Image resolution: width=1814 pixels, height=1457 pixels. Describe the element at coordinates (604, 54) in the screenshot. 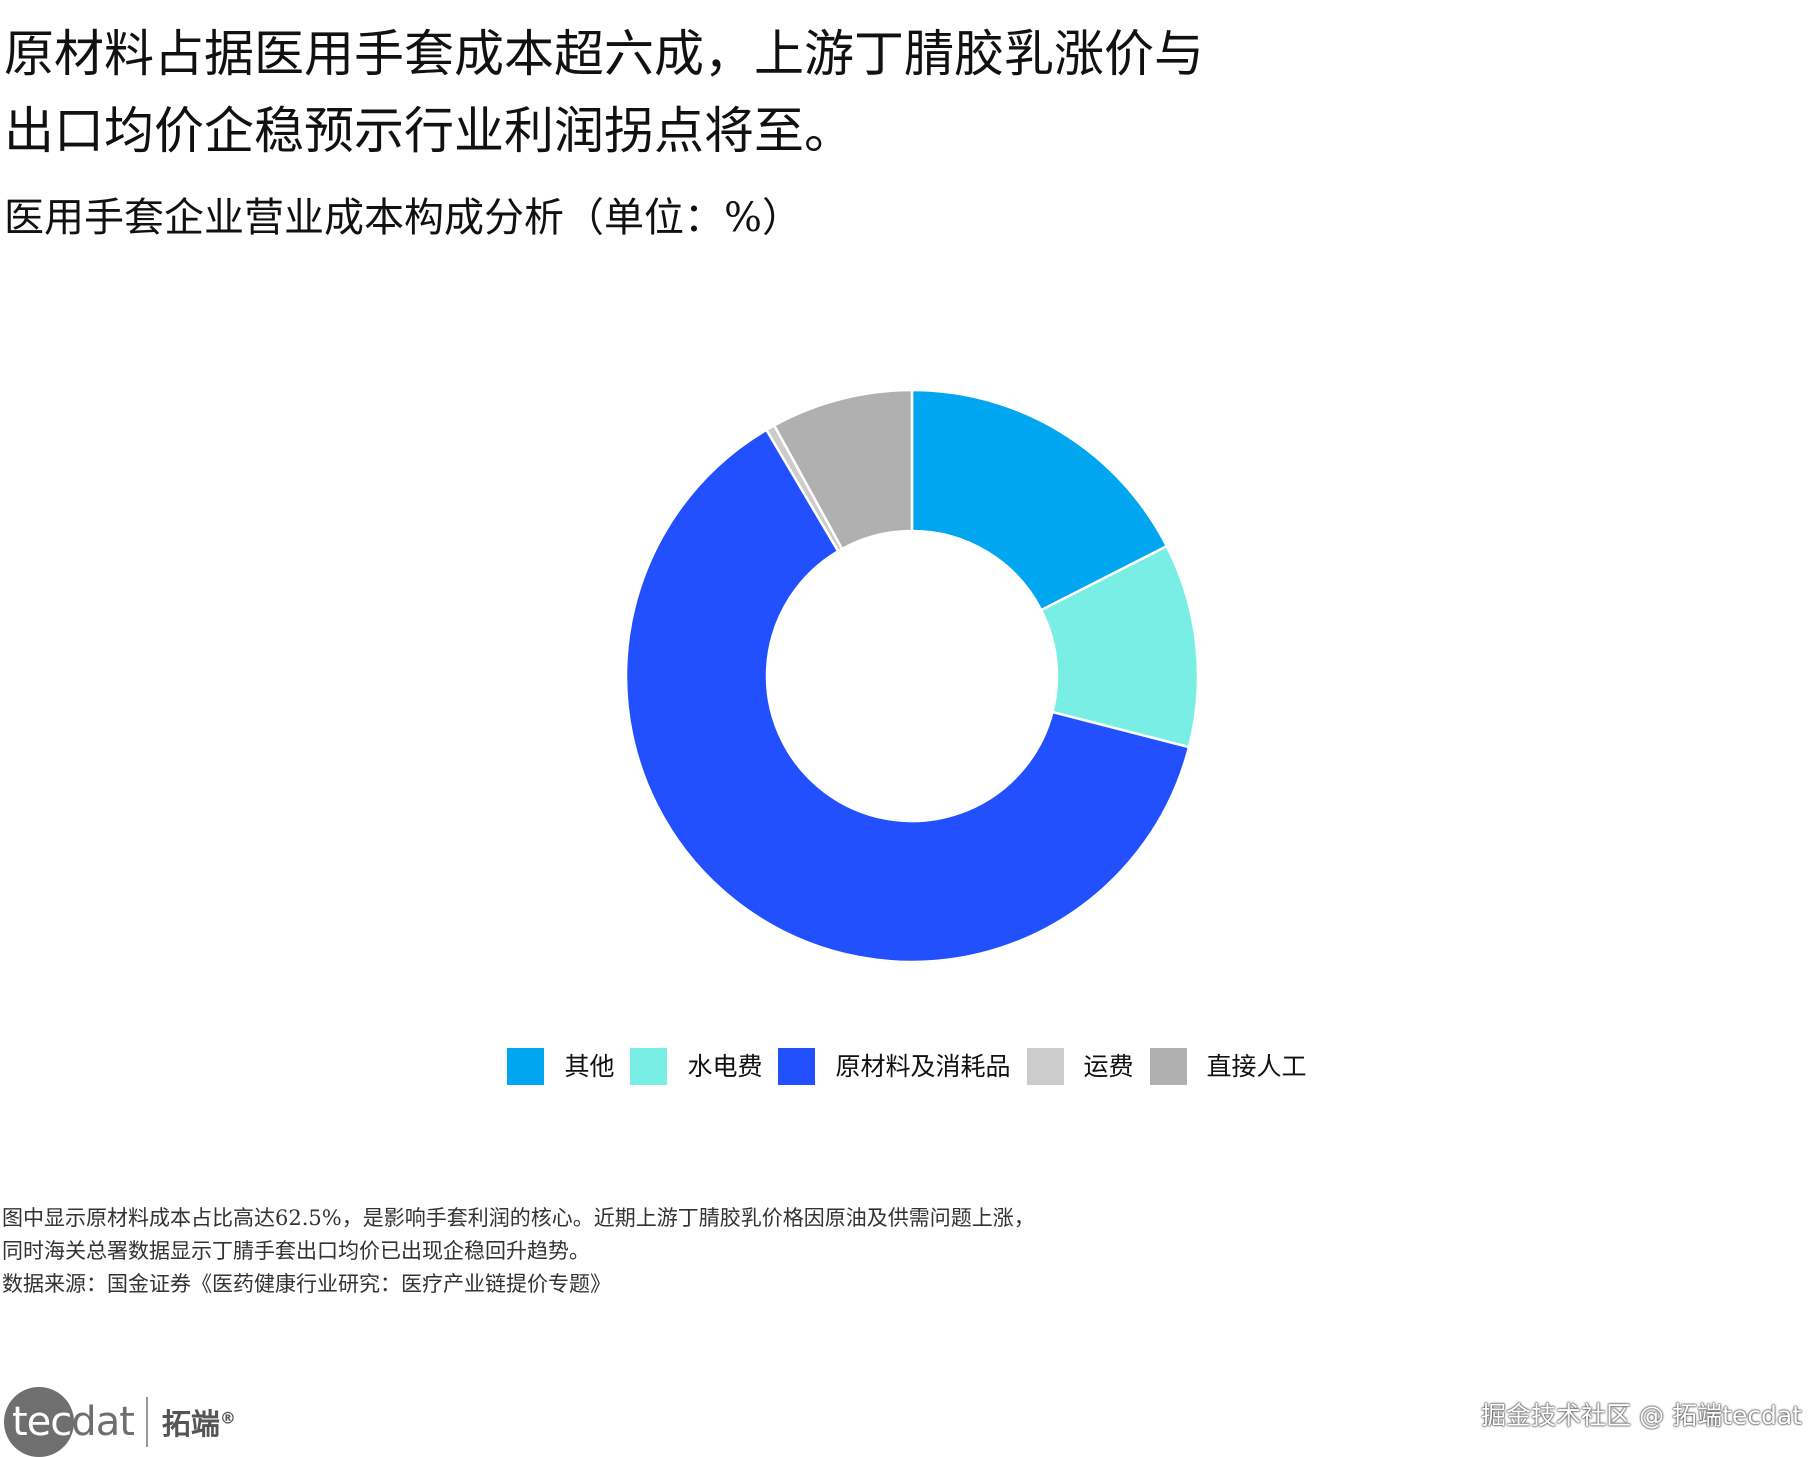

I see `headline-line-1: 原材料占据医用手套成本超六成，上游丁腈胶乳涨价与` at that location.